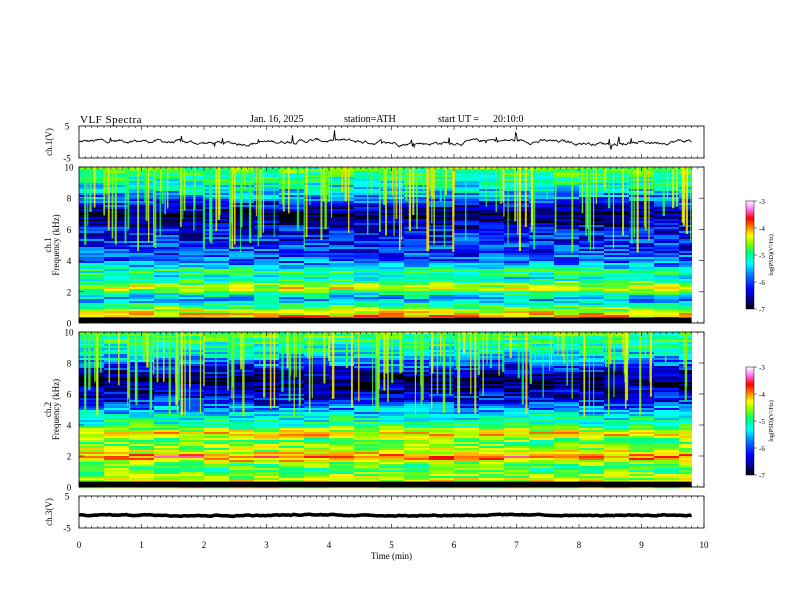  What do you see at coordinates (391, 545) in the screenshot?
I see `x-tick-label: 5` at bounding box center [391, 545].